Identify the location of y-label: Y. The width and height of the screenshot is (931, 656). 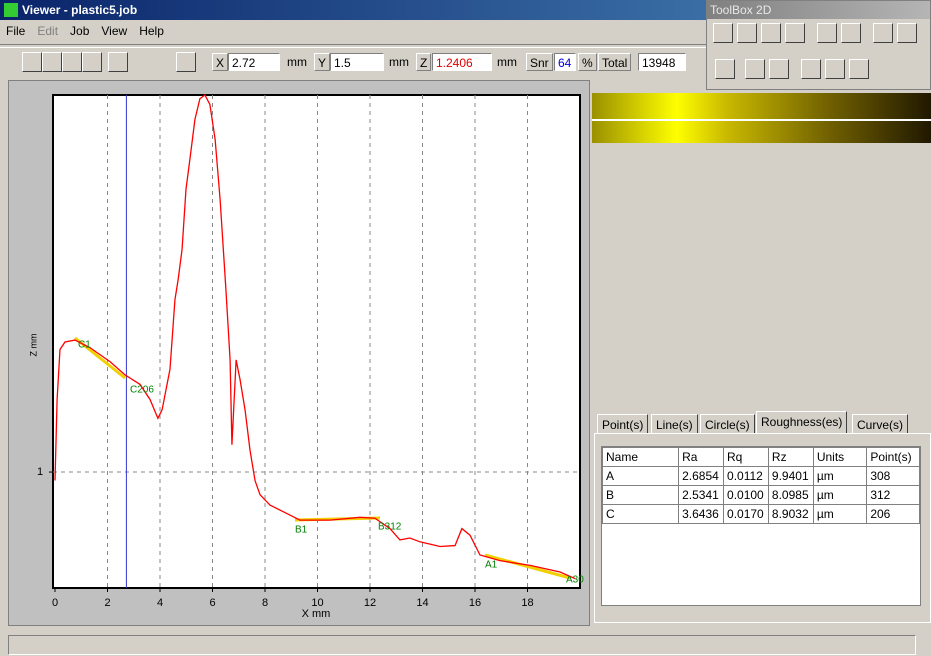
(322, 62).